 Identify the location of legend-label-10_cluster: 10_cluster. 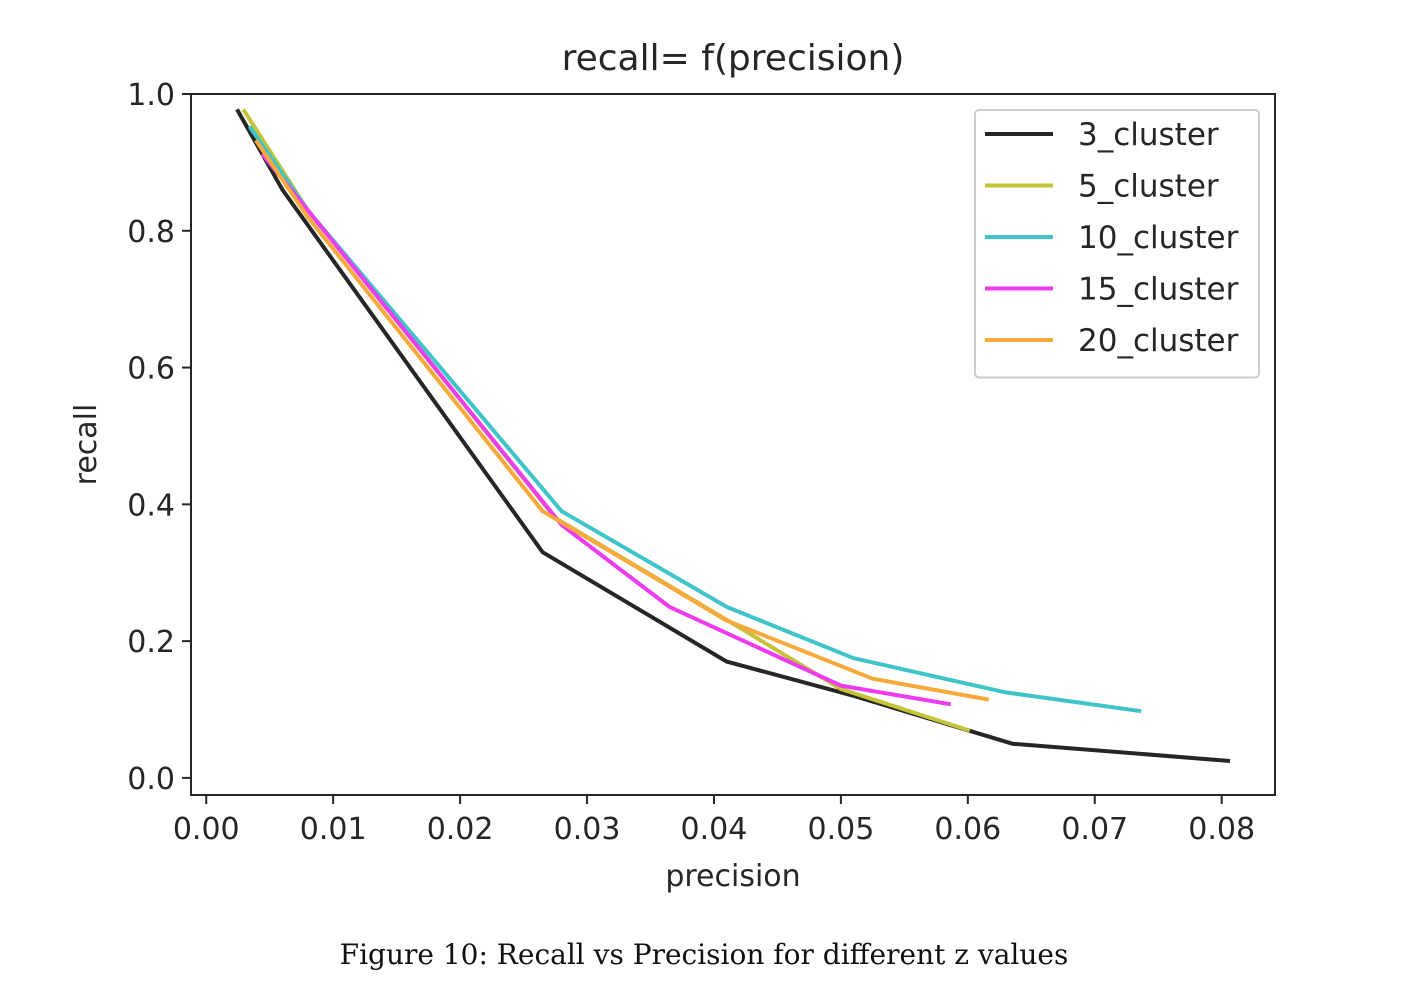
(1158, 238).